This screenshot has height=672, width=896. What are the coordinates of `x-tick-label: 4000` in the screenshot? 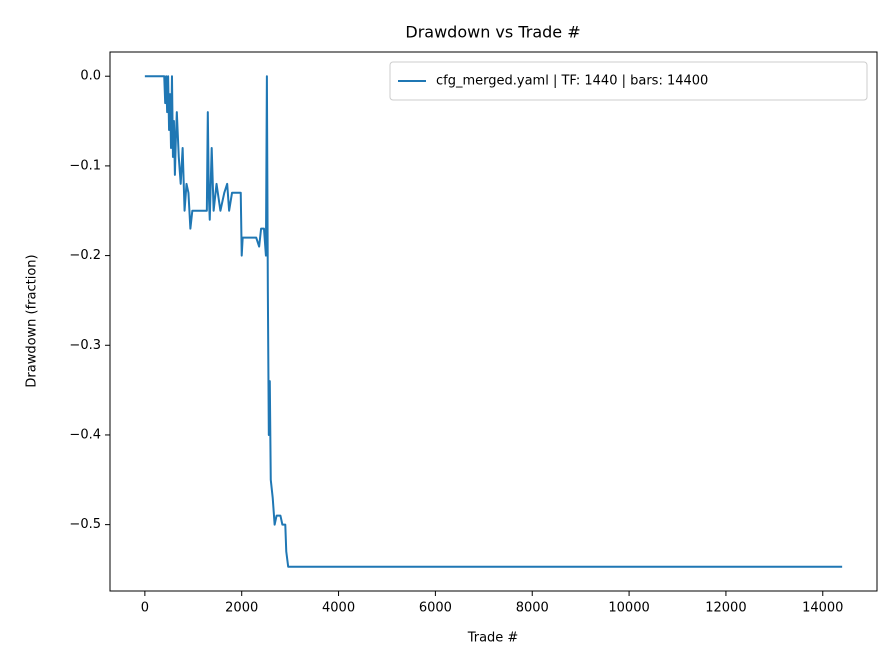 It's located at (338, 608).